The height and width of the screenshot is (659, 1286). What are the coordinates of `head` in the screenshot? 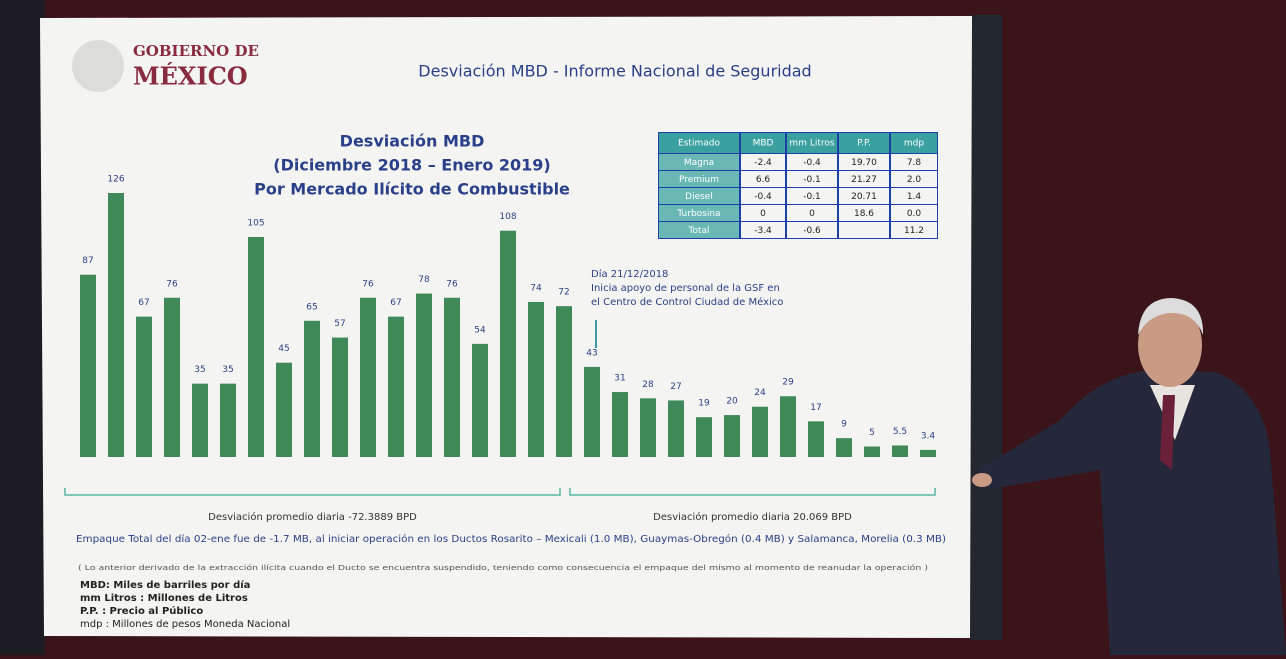 It's located at (1170, 345).